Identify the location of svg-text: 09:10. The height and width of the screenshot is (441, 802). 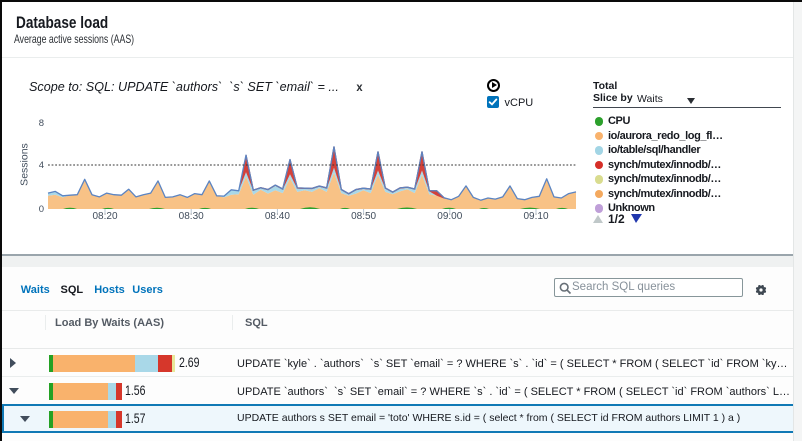
(535, 216).